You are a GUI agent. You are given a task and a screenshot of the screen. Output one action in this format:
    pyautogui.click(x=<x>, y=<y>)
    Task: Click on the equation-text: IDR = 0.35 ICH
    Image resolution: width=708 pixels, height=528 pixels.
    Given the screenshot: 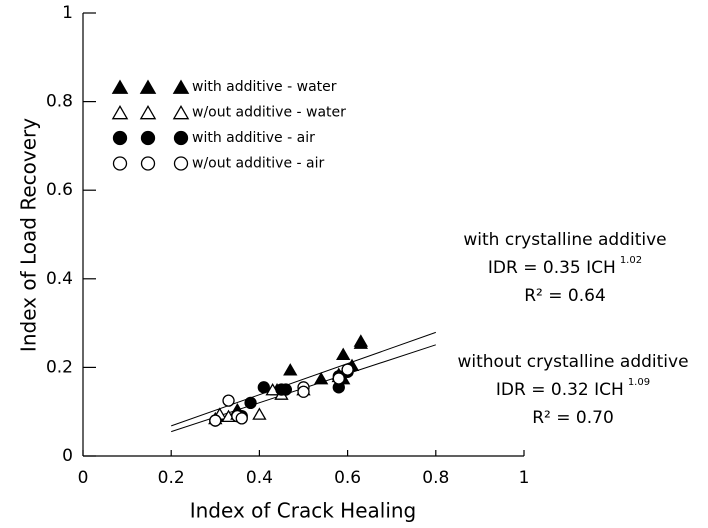 What is the action you would take?
    pyautogui.click(x=552, y=268)
    